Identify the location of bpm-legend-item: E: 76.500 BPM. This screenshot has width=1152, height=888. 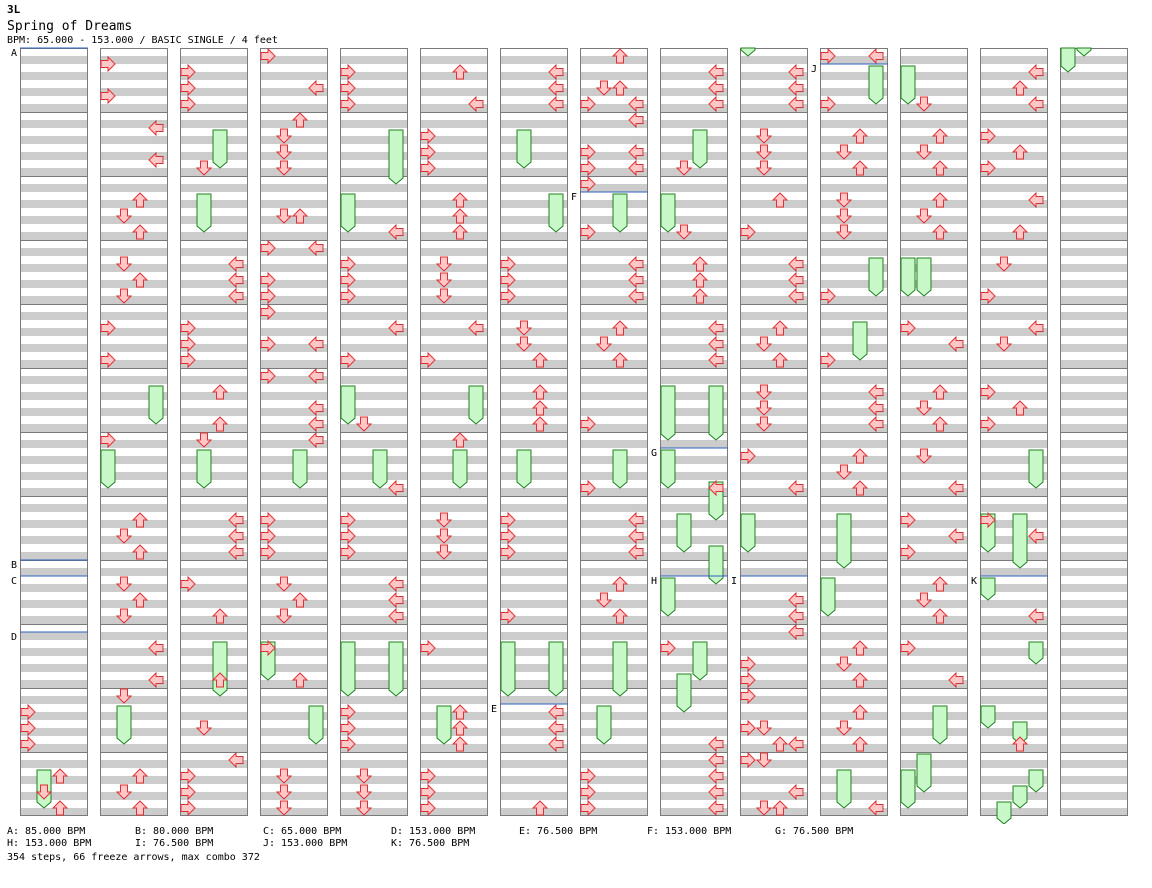
(558, 831).